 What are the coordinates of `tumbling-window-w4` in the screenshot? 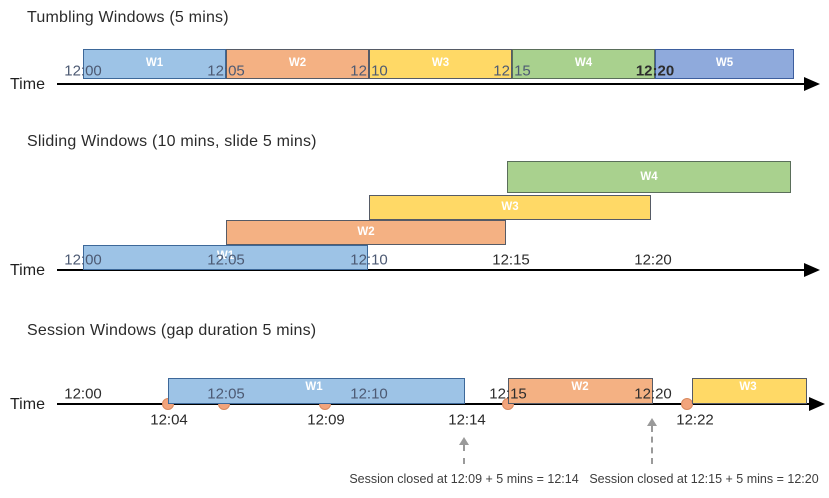 It's located at (583, 64).